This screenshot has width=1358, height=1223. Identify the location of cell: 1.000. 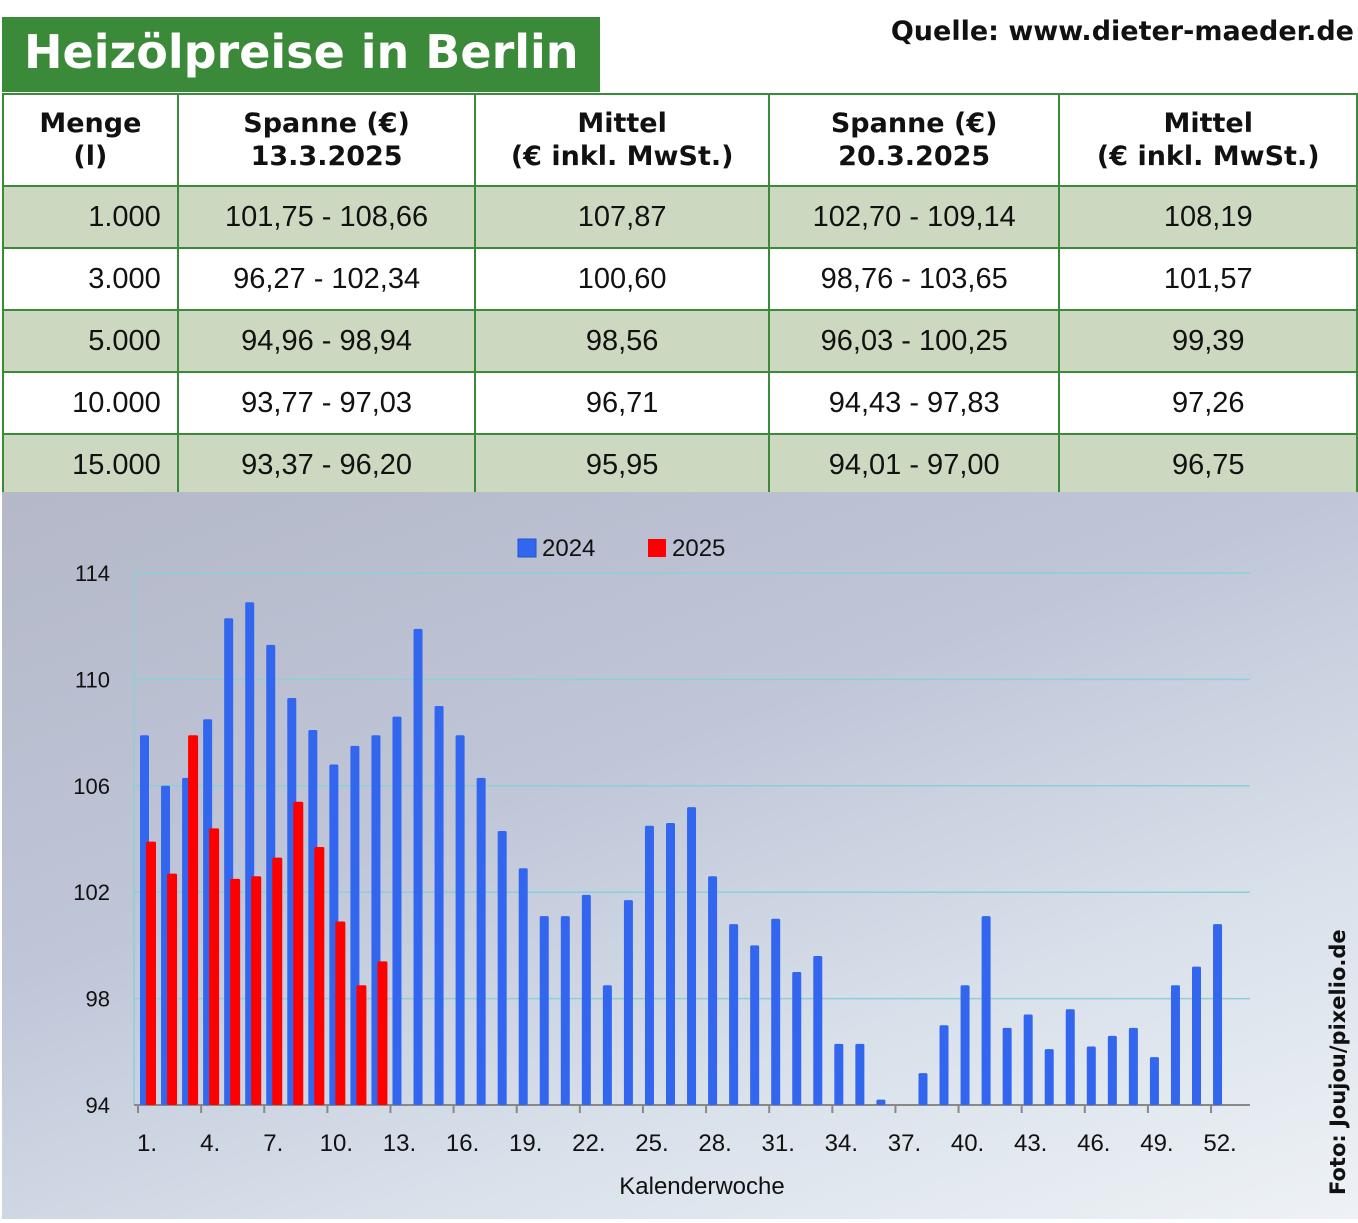
(90, 217).